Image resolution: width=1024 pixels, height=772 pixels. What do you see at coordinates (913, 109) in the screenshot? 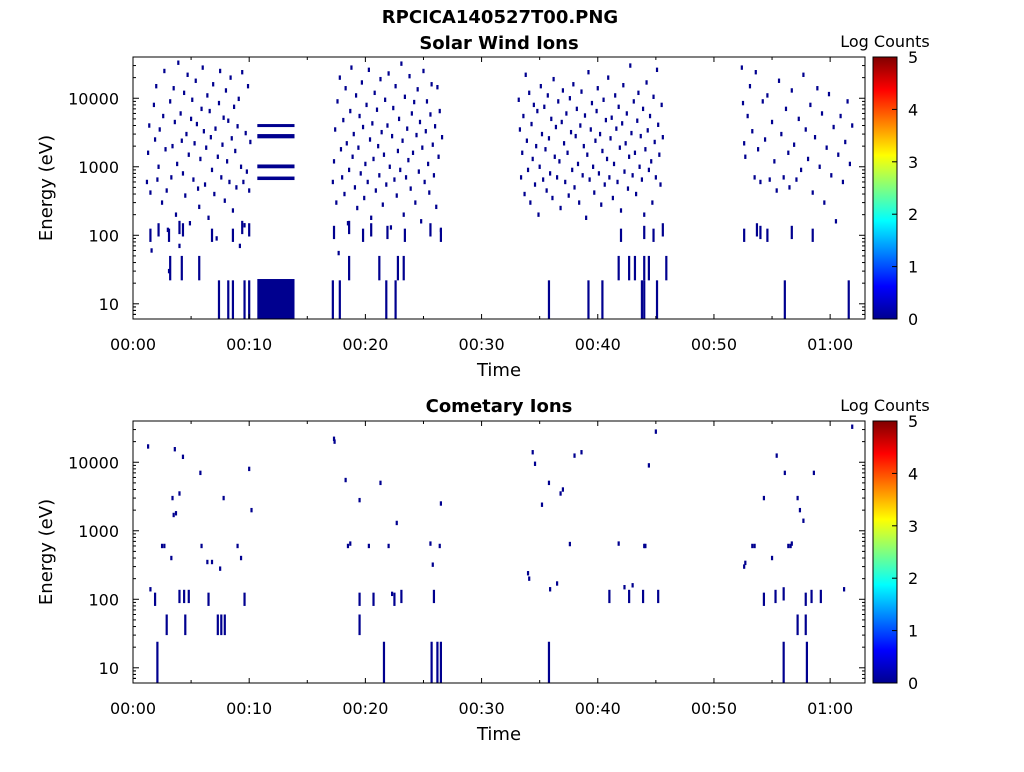
I see `colorbar-tick-label: 4` at bounding box center [913, 109].